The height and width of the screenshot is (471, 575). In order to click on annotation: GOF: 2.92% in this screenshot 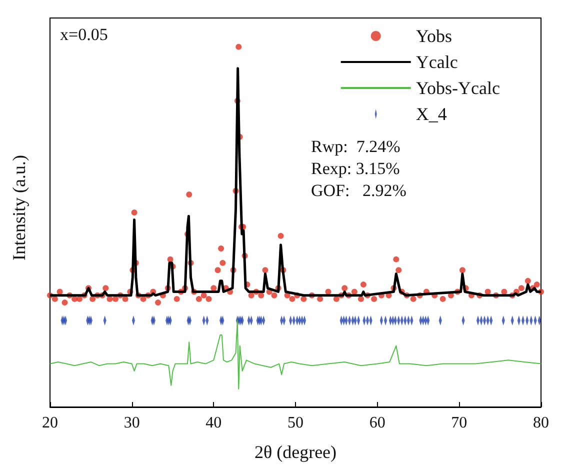, I will do `click(358, 190)`.